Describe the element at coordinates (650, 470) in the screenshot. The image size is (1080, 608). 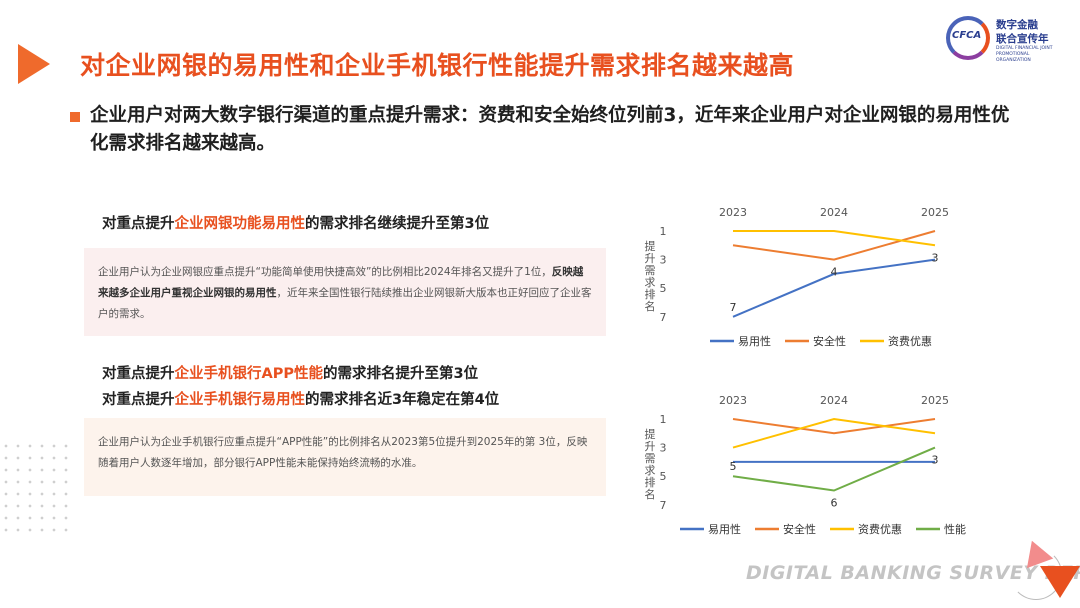
I see `chart2-y-axis-label-char: 求` at that location.